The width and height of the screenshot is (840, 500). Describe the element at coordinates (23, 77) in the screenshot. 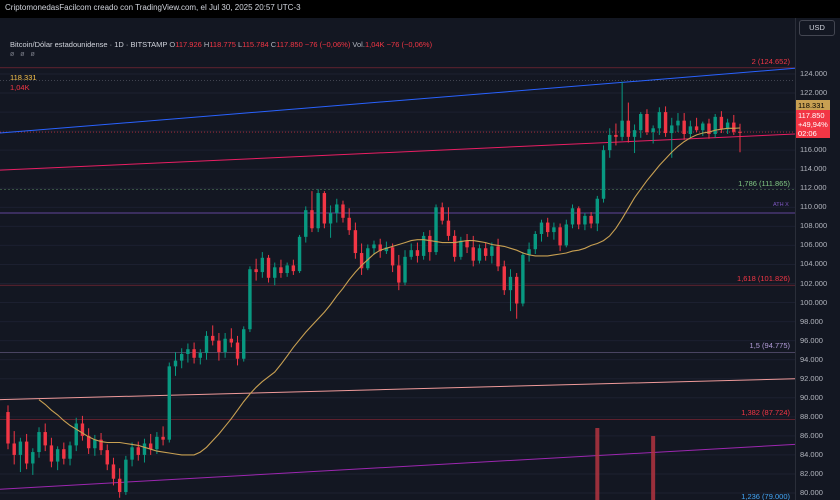

I see `ma-legend-value: 118.331` at that location.